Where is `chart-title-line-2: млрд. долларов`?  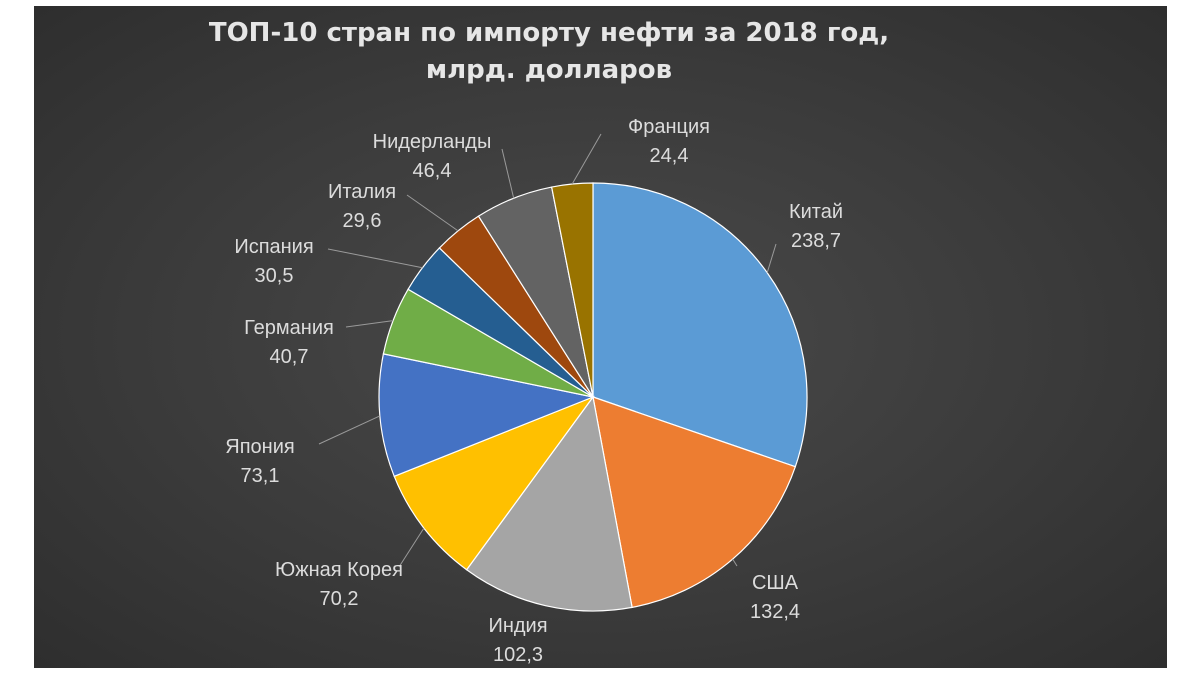
chart-title-line-2: млрд. долларов is located at coordinates (549, 70).